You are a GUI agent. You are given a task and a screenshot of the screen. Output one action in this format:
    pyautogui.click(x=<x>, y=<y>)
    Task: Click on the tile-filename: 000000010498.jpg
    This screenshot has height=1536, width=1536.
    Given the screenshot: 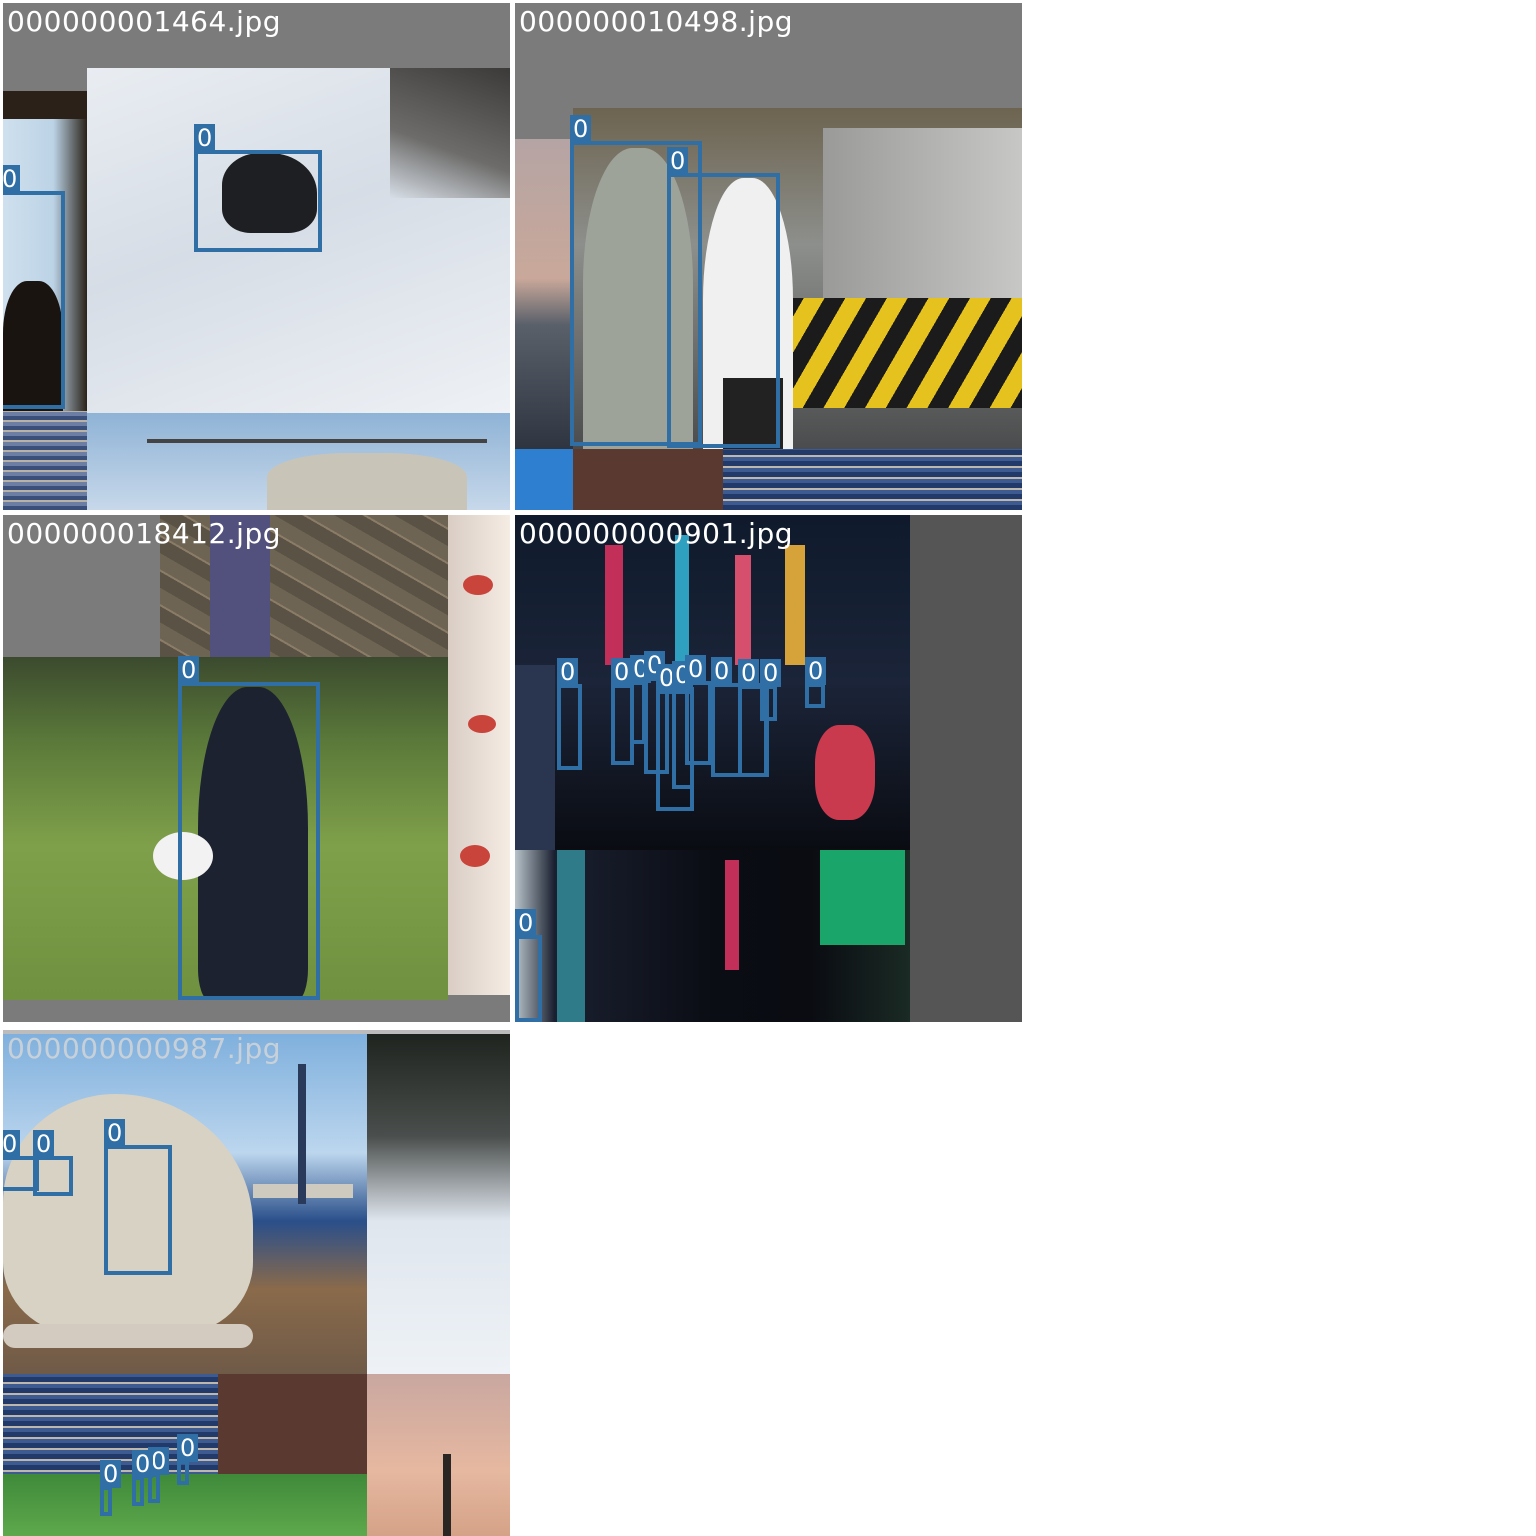 What is the action you would take?
    pyautogui.click(x=656, y=21)
    